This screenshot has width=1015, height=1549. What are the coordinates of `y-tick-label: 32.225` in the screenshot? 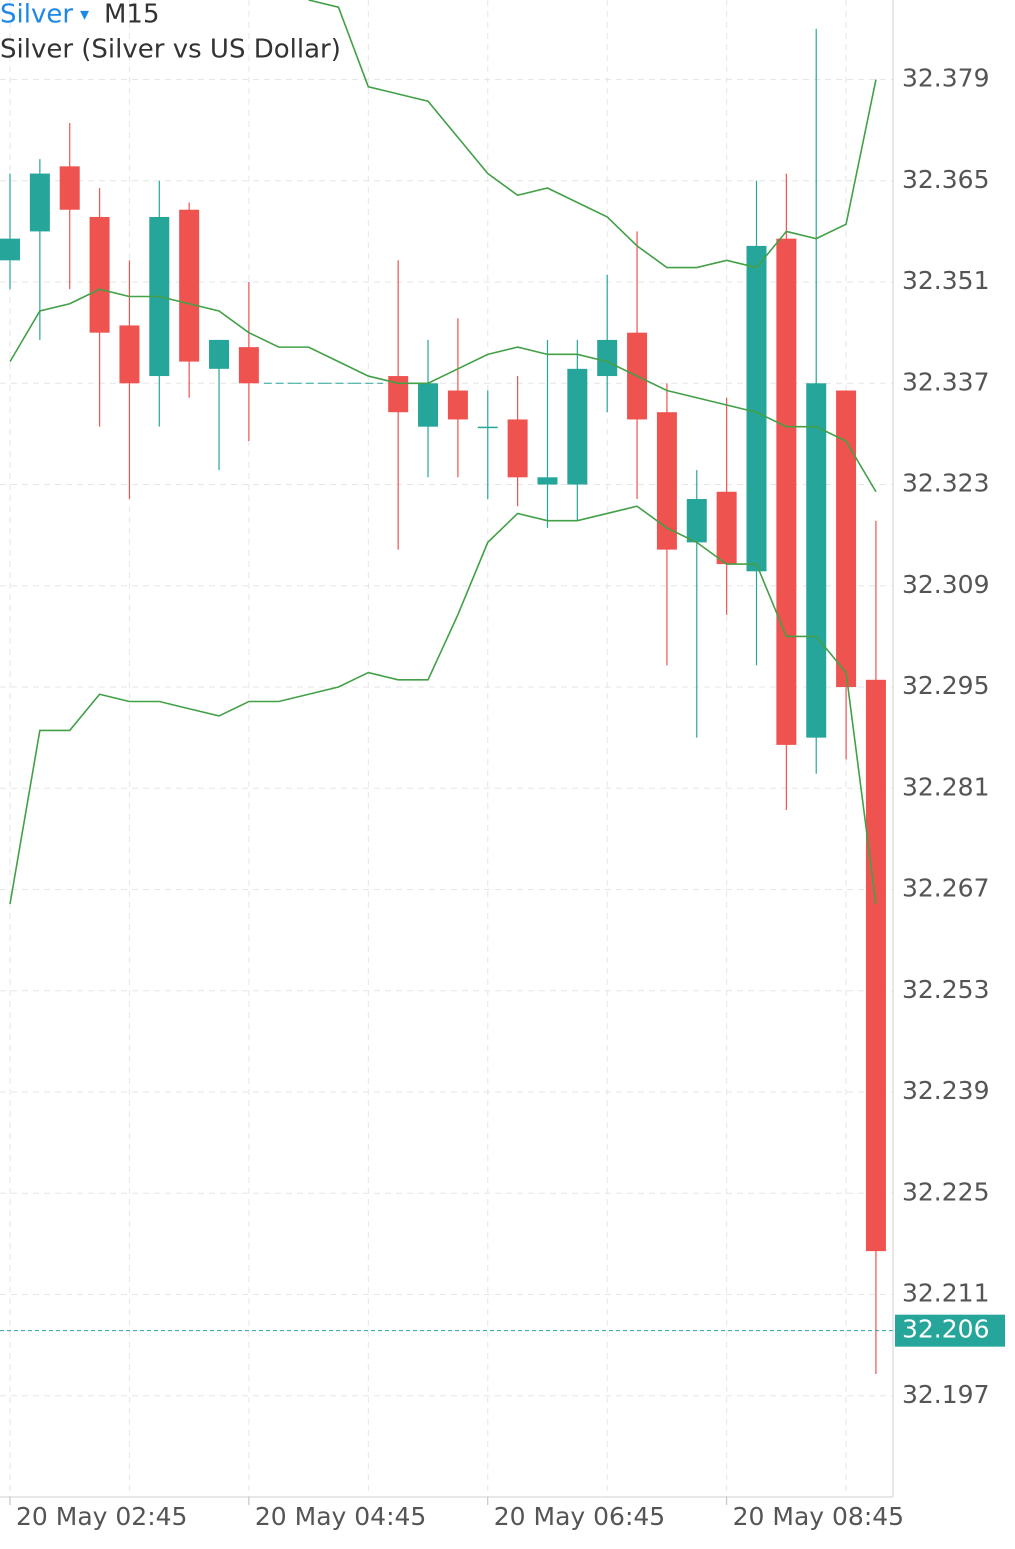 It's located at (945, 1191).